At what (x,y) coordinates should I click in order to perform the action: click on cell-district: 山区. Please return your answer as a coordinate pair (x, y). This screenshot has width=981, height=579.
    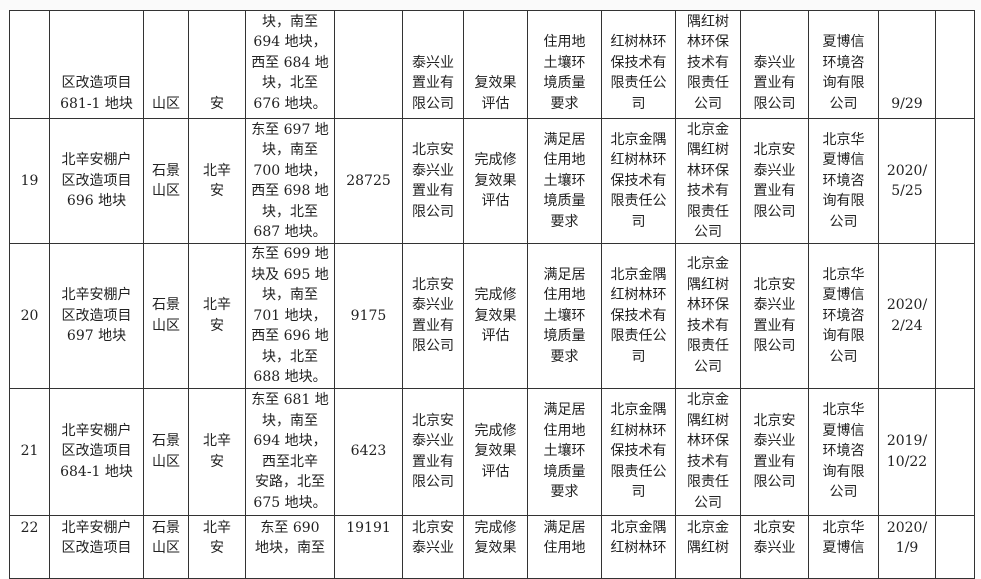
    Looking at the image, I should click on (166, 64).